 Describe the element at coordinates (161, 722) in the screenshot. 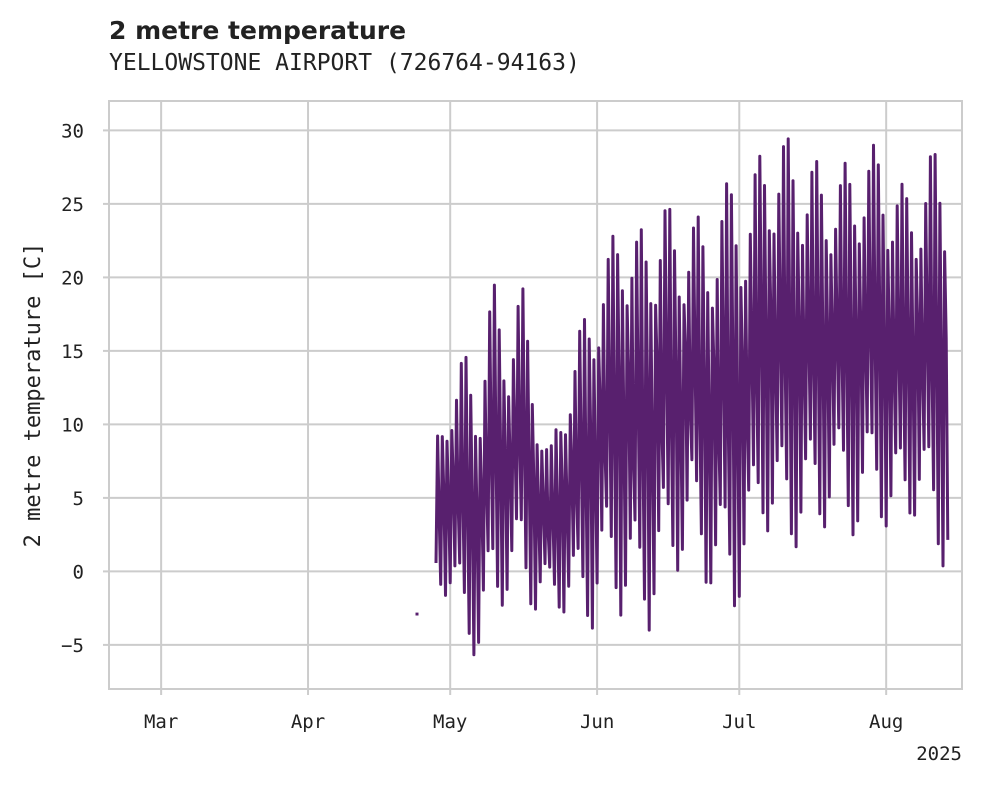

I see `x-tick-label: Mar` at that location.